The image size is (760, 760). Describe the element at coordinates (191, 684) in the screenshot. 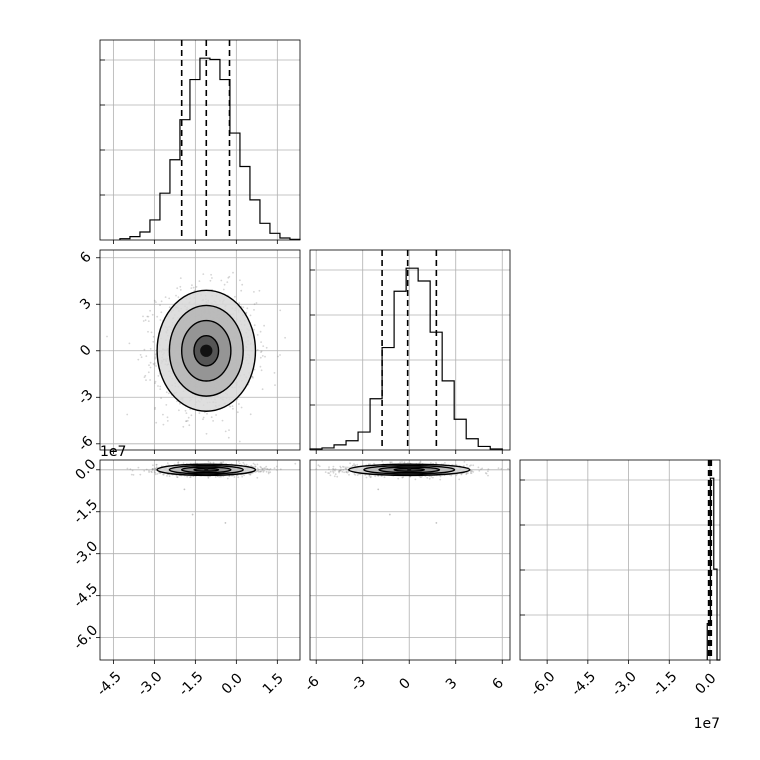

I see `xtick-label: -1.5` at that location.